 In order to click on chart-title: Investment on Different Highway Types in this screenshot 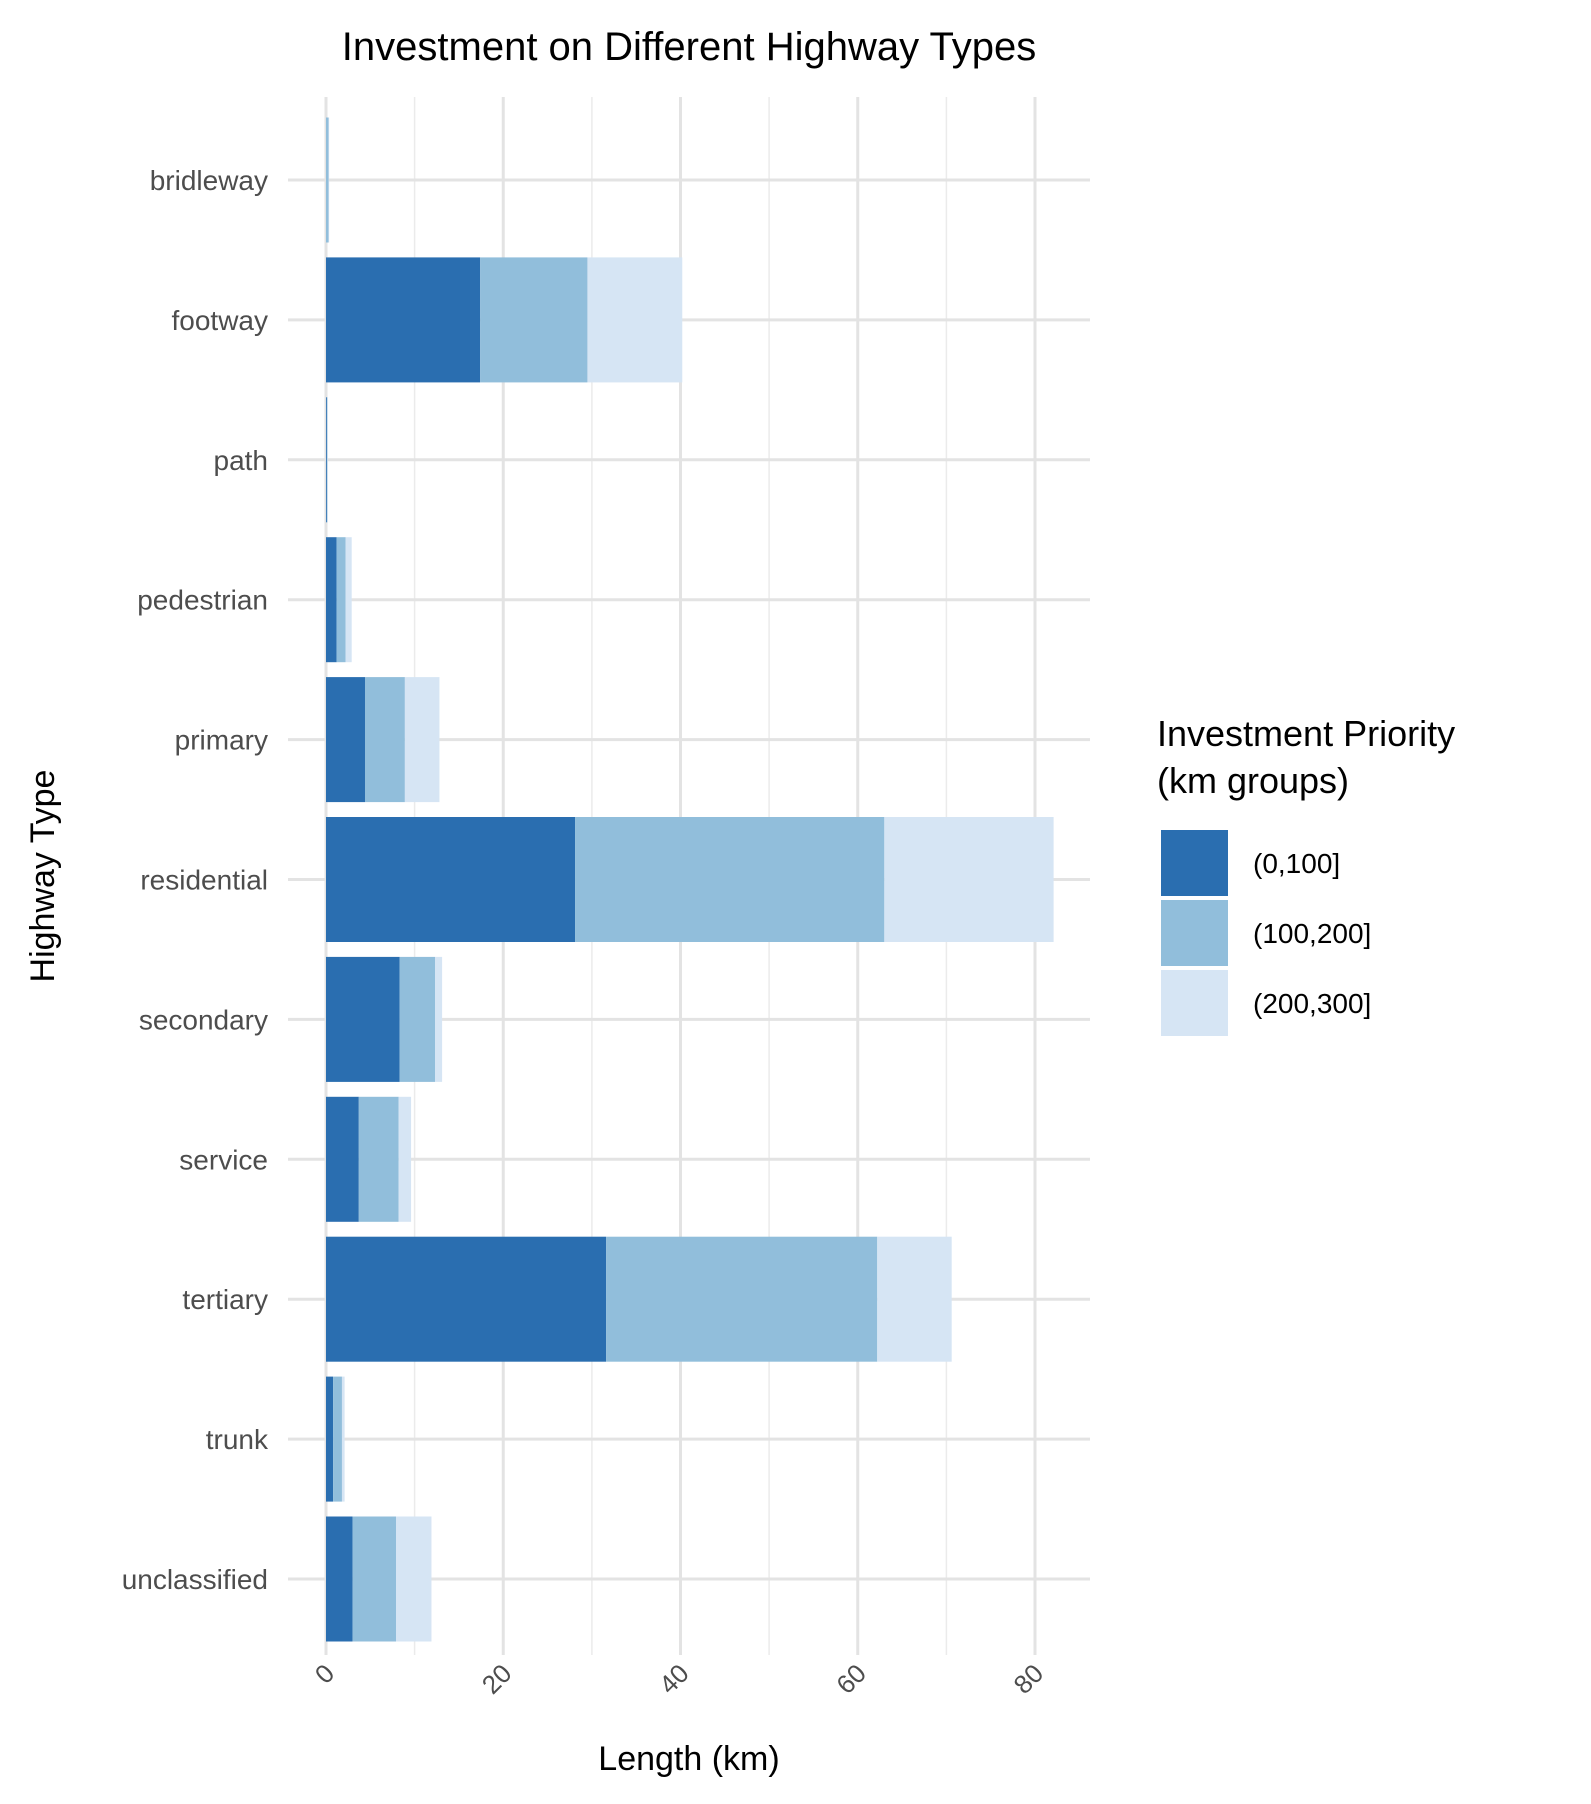, I will do `click(689, 47)`.